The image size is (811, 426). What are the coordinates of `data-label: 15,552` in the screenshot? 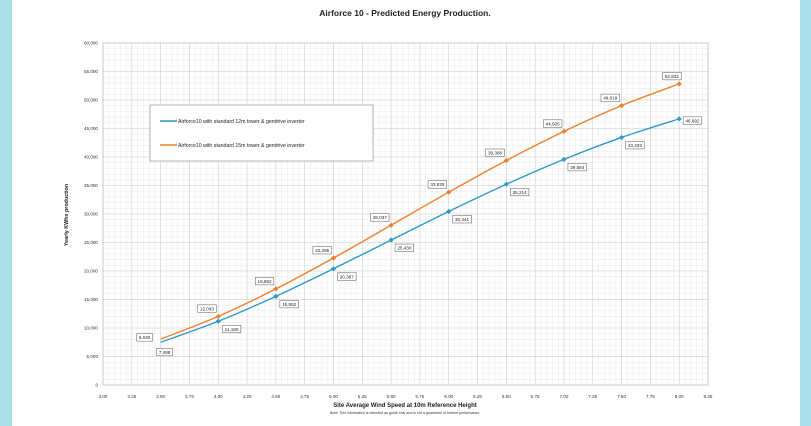 It's located at (289, 304).